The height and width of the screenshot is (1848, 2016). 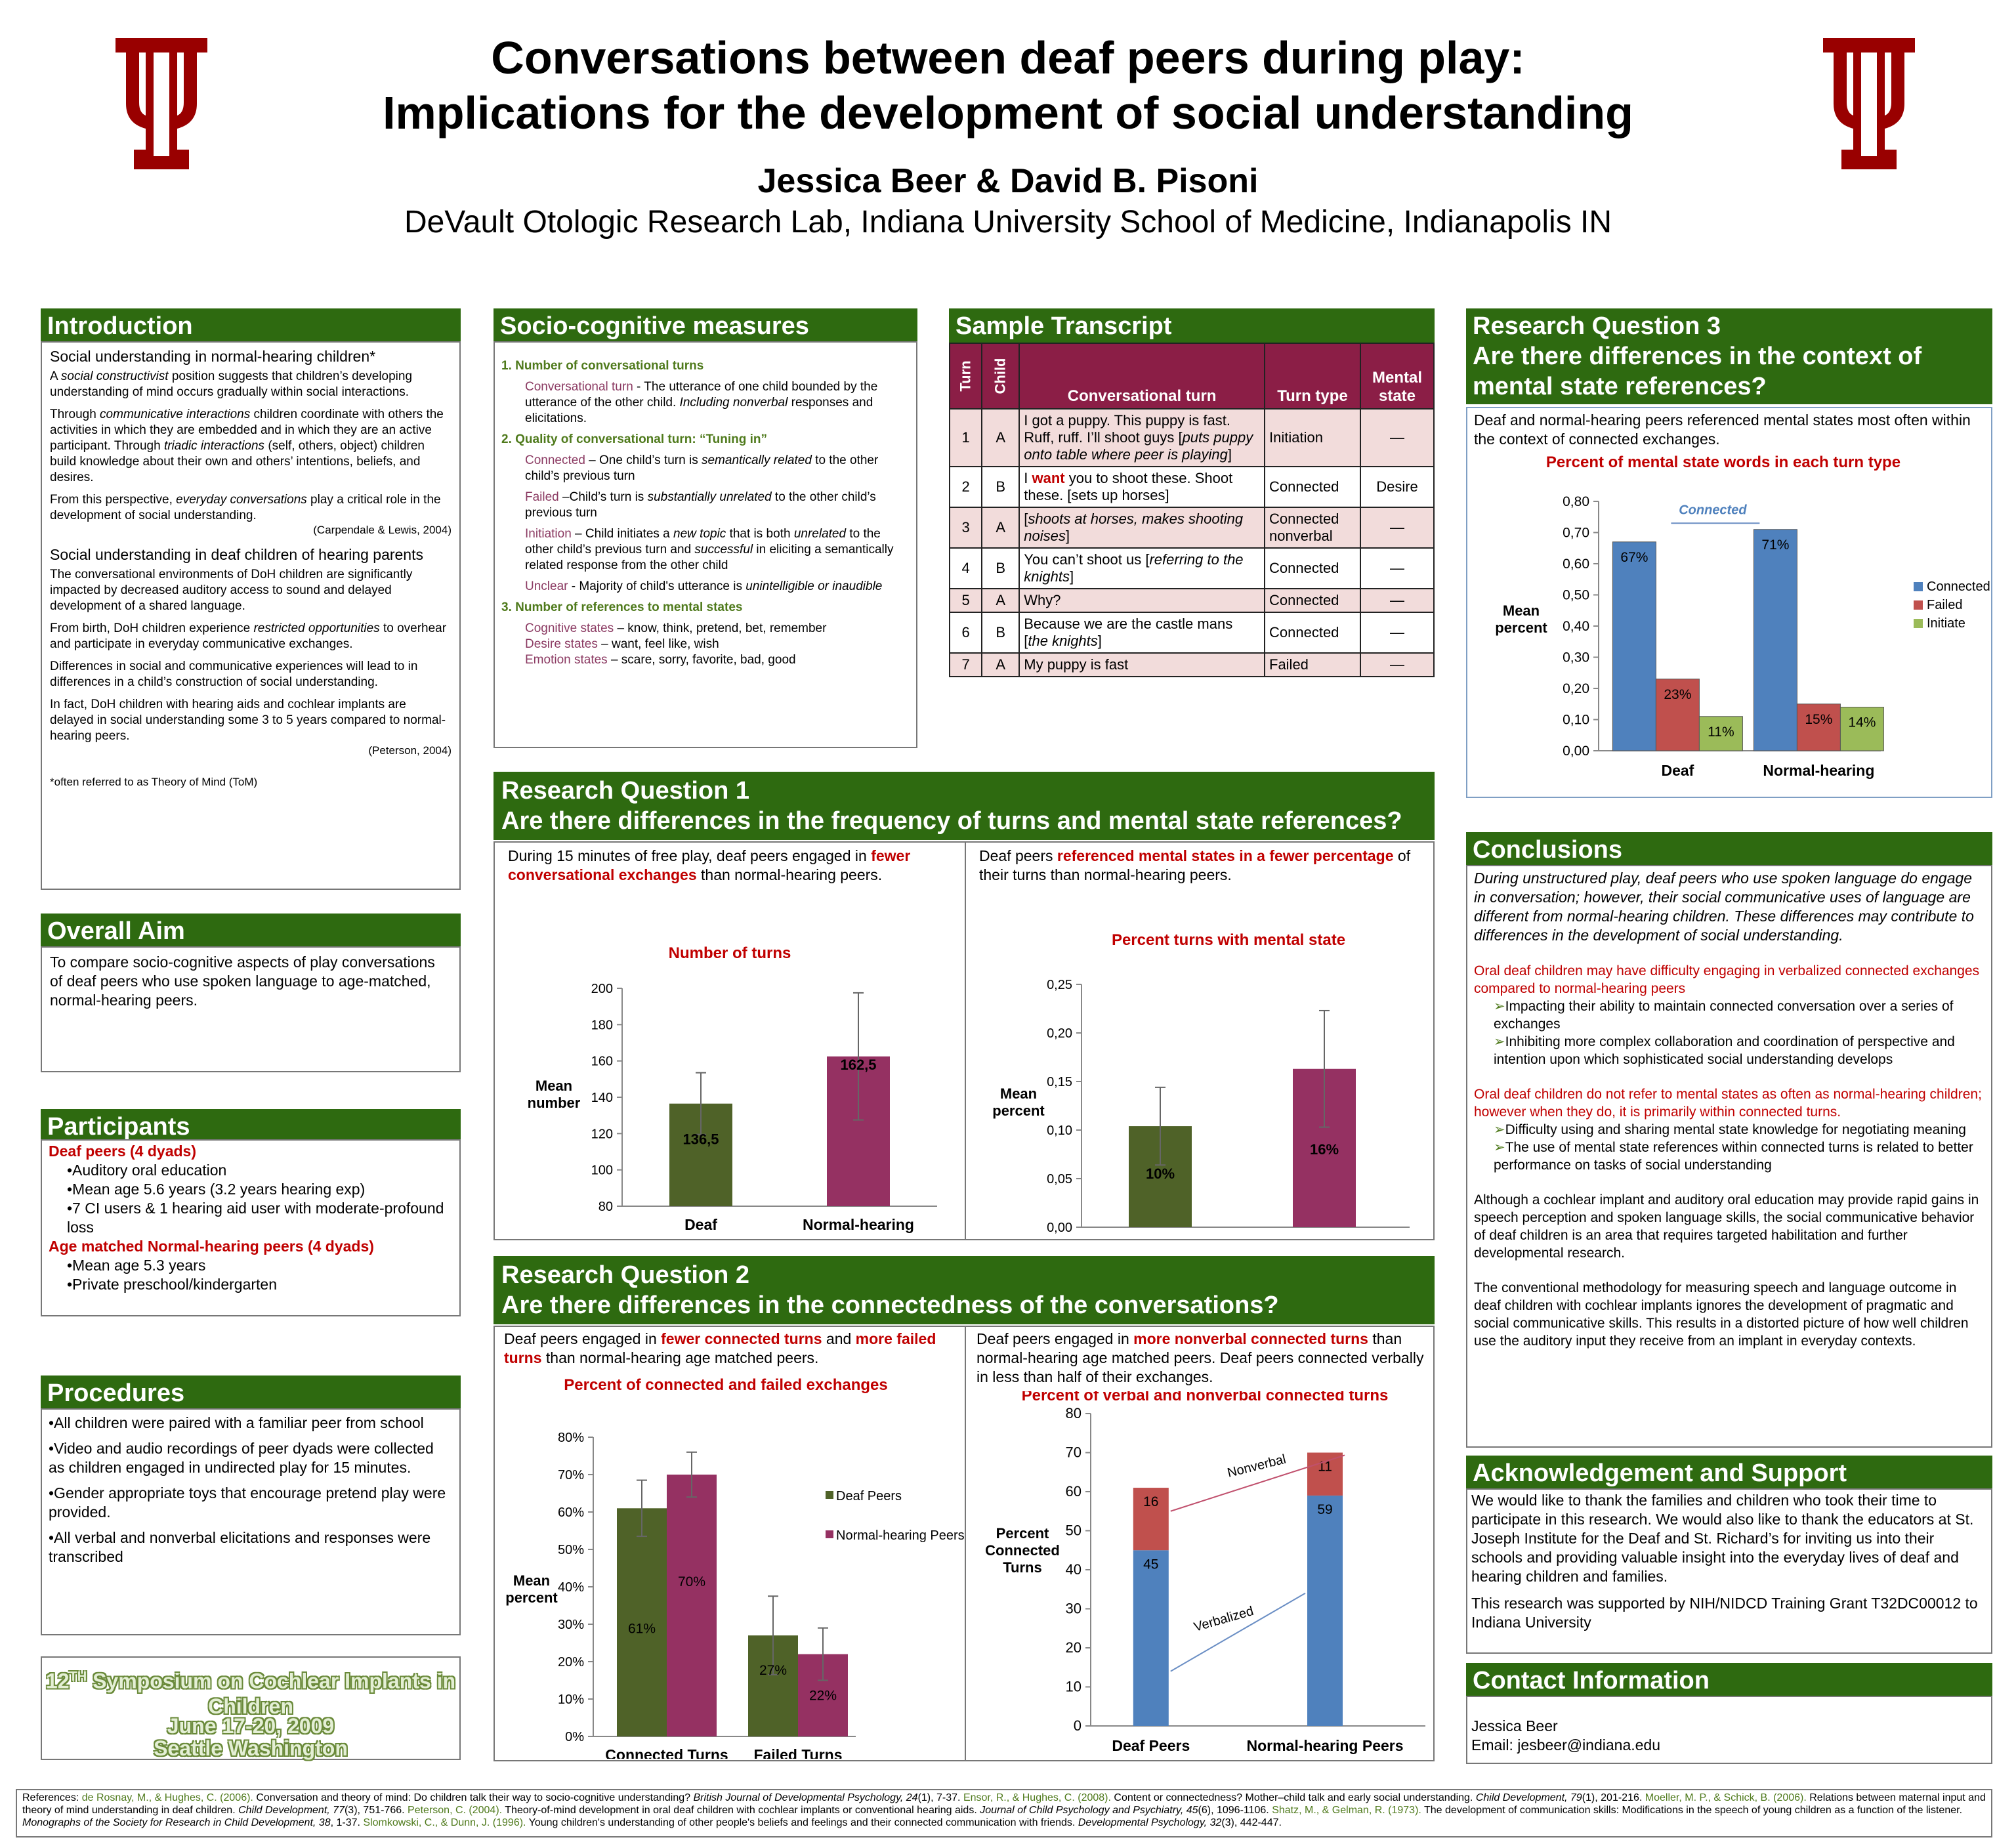 I want to click on category-label: Connected Turns, so click(x=666, y=1752).